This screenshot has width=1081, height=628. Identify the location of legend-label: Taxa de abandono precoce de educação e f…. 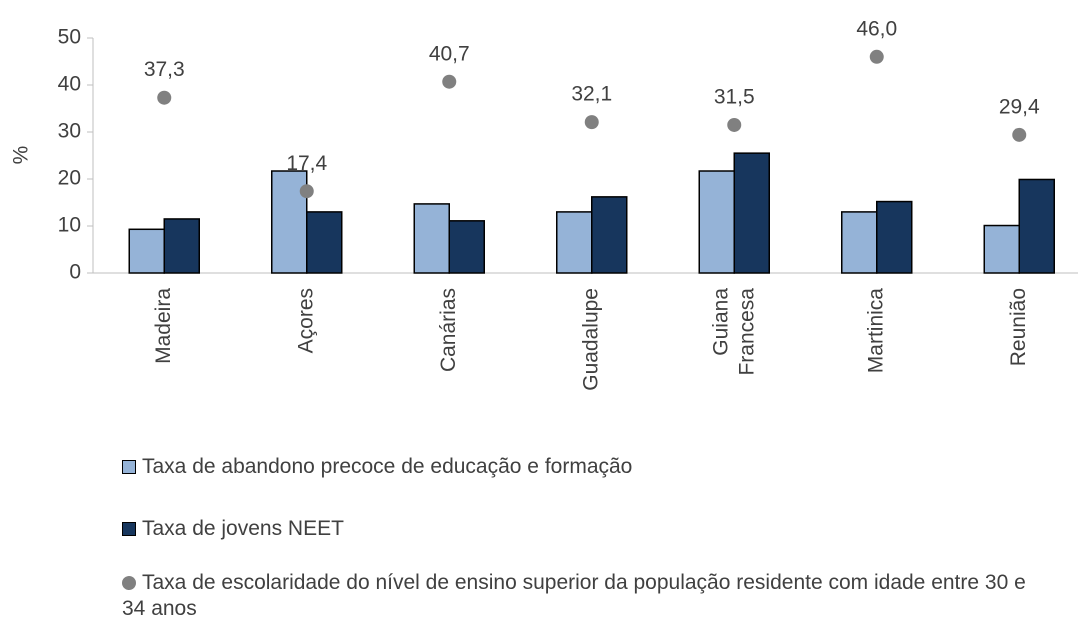
(387, 466).